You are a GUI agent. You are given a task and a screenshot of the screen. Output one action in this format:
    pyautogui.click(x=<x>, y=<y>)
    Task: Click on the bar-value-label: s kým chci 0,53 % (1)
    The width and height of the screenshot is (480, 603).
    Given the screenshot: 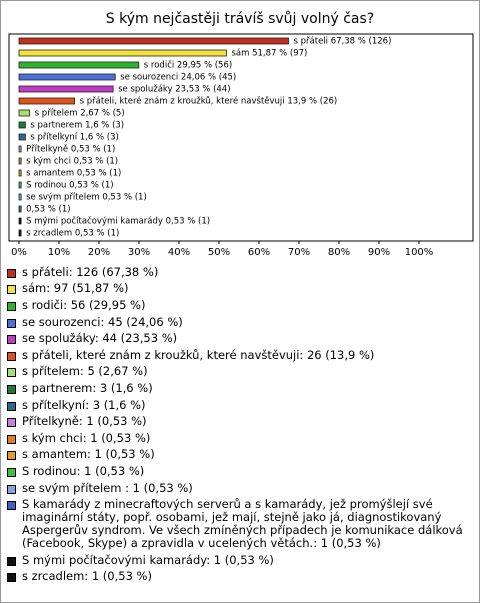 What is the action you would take?
    pyautogui.click(x=72, y=162)
    